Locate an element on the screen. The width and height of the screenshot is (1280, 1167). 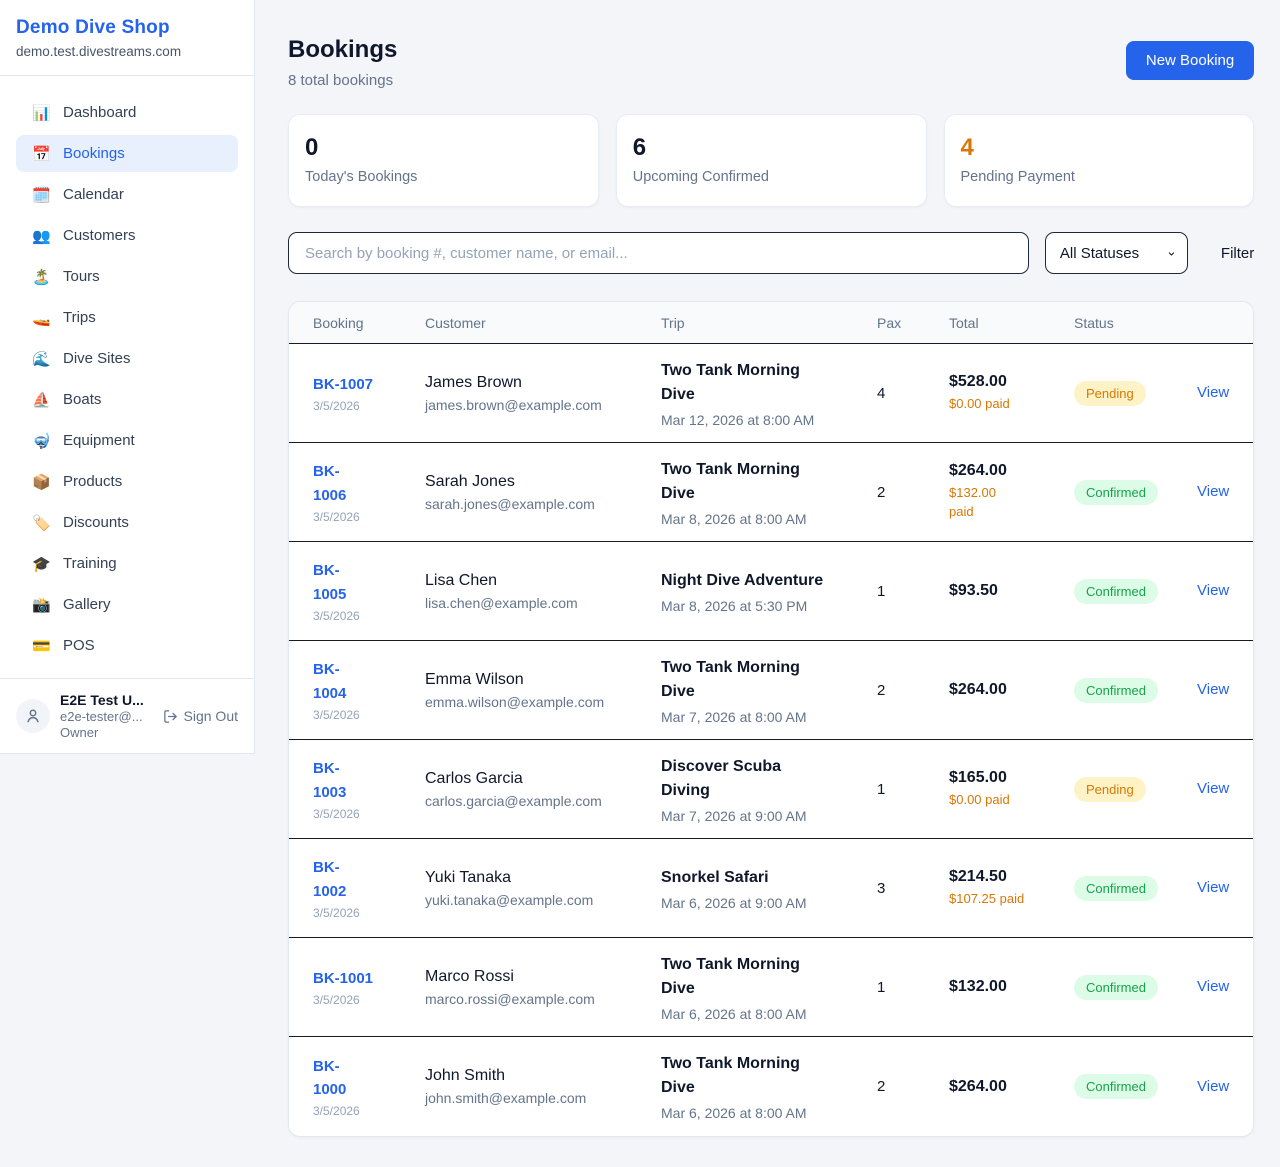
customer-email: lisa.chen@example.com is located at coordinates (501, 602).